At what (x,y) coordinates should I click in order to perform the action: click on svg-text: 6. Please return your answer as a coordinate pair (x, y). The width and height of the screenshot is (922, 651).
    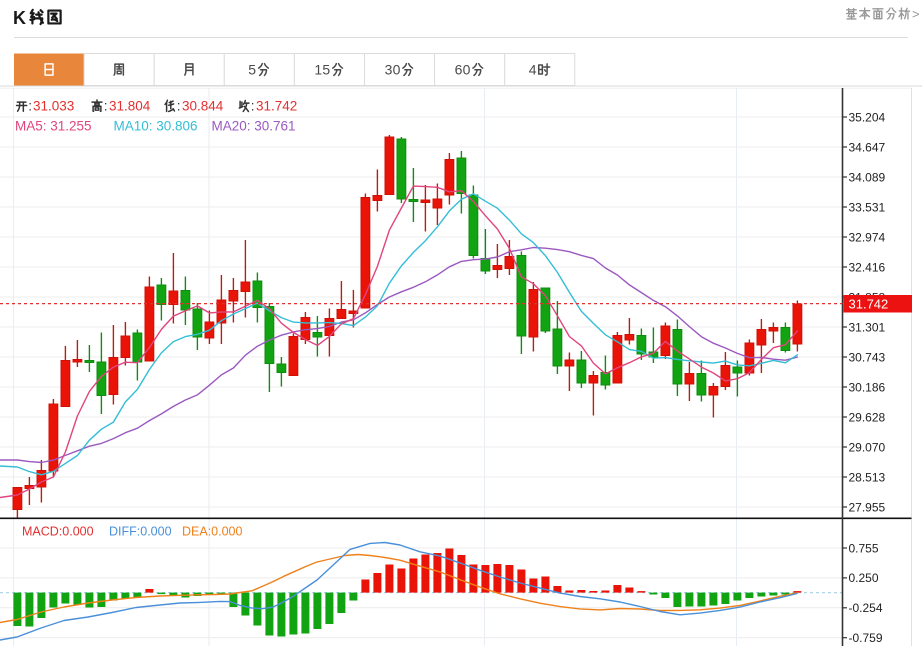
    Looking at the image, I should click on (459, 70).